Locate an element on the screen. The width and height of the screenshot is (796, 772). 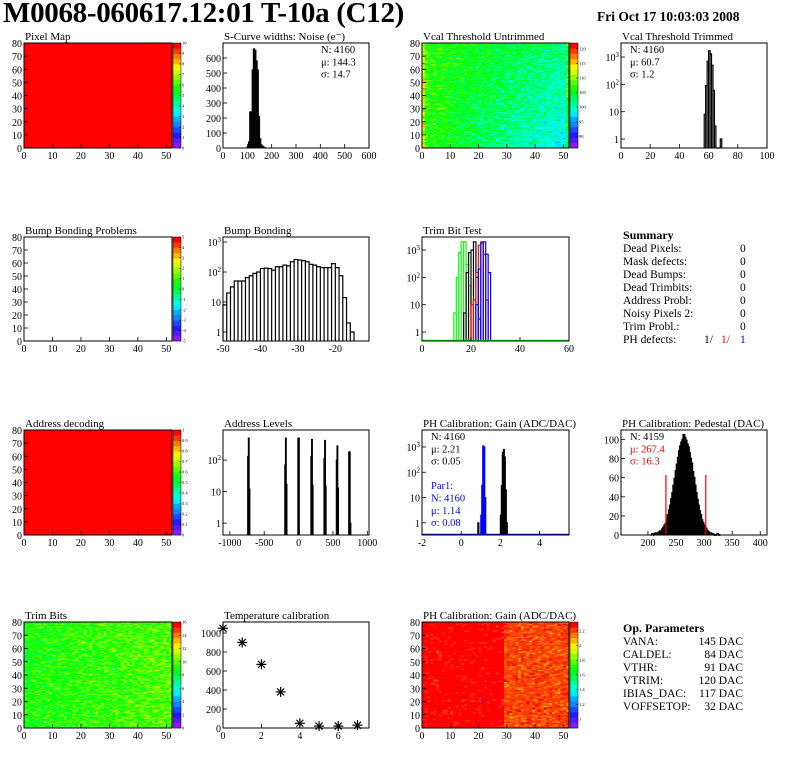
x-tick-label: 20 is located at coordinates (81, 543).